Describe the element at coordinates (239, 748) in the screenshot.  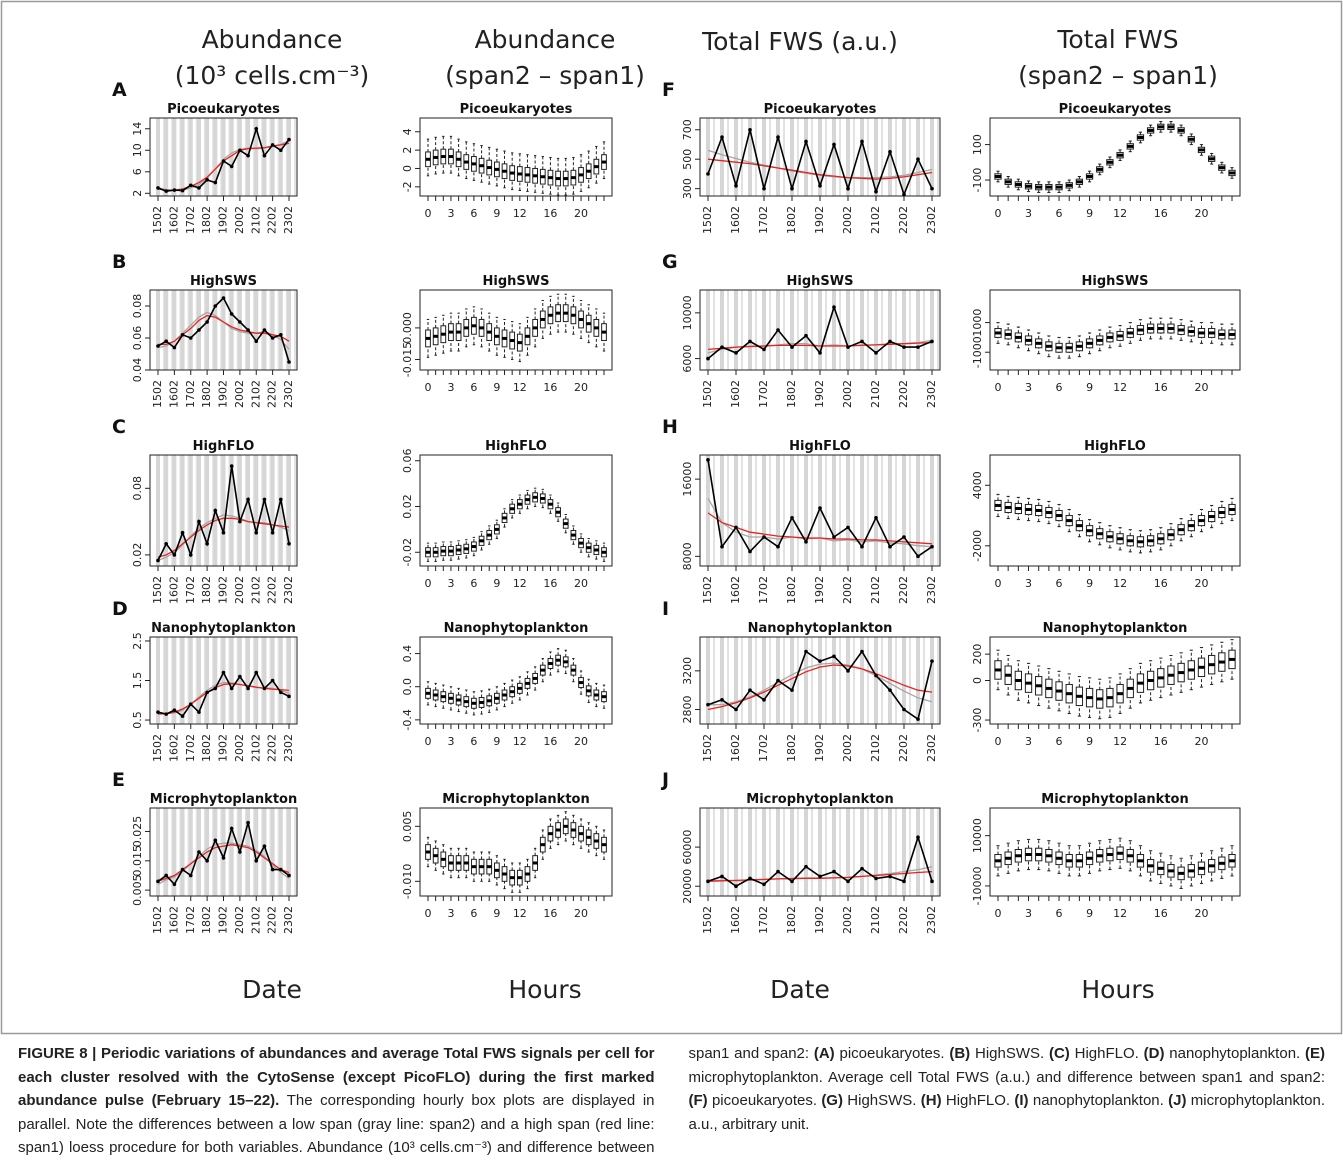
I see `x-tick-label: 2002` at that location.